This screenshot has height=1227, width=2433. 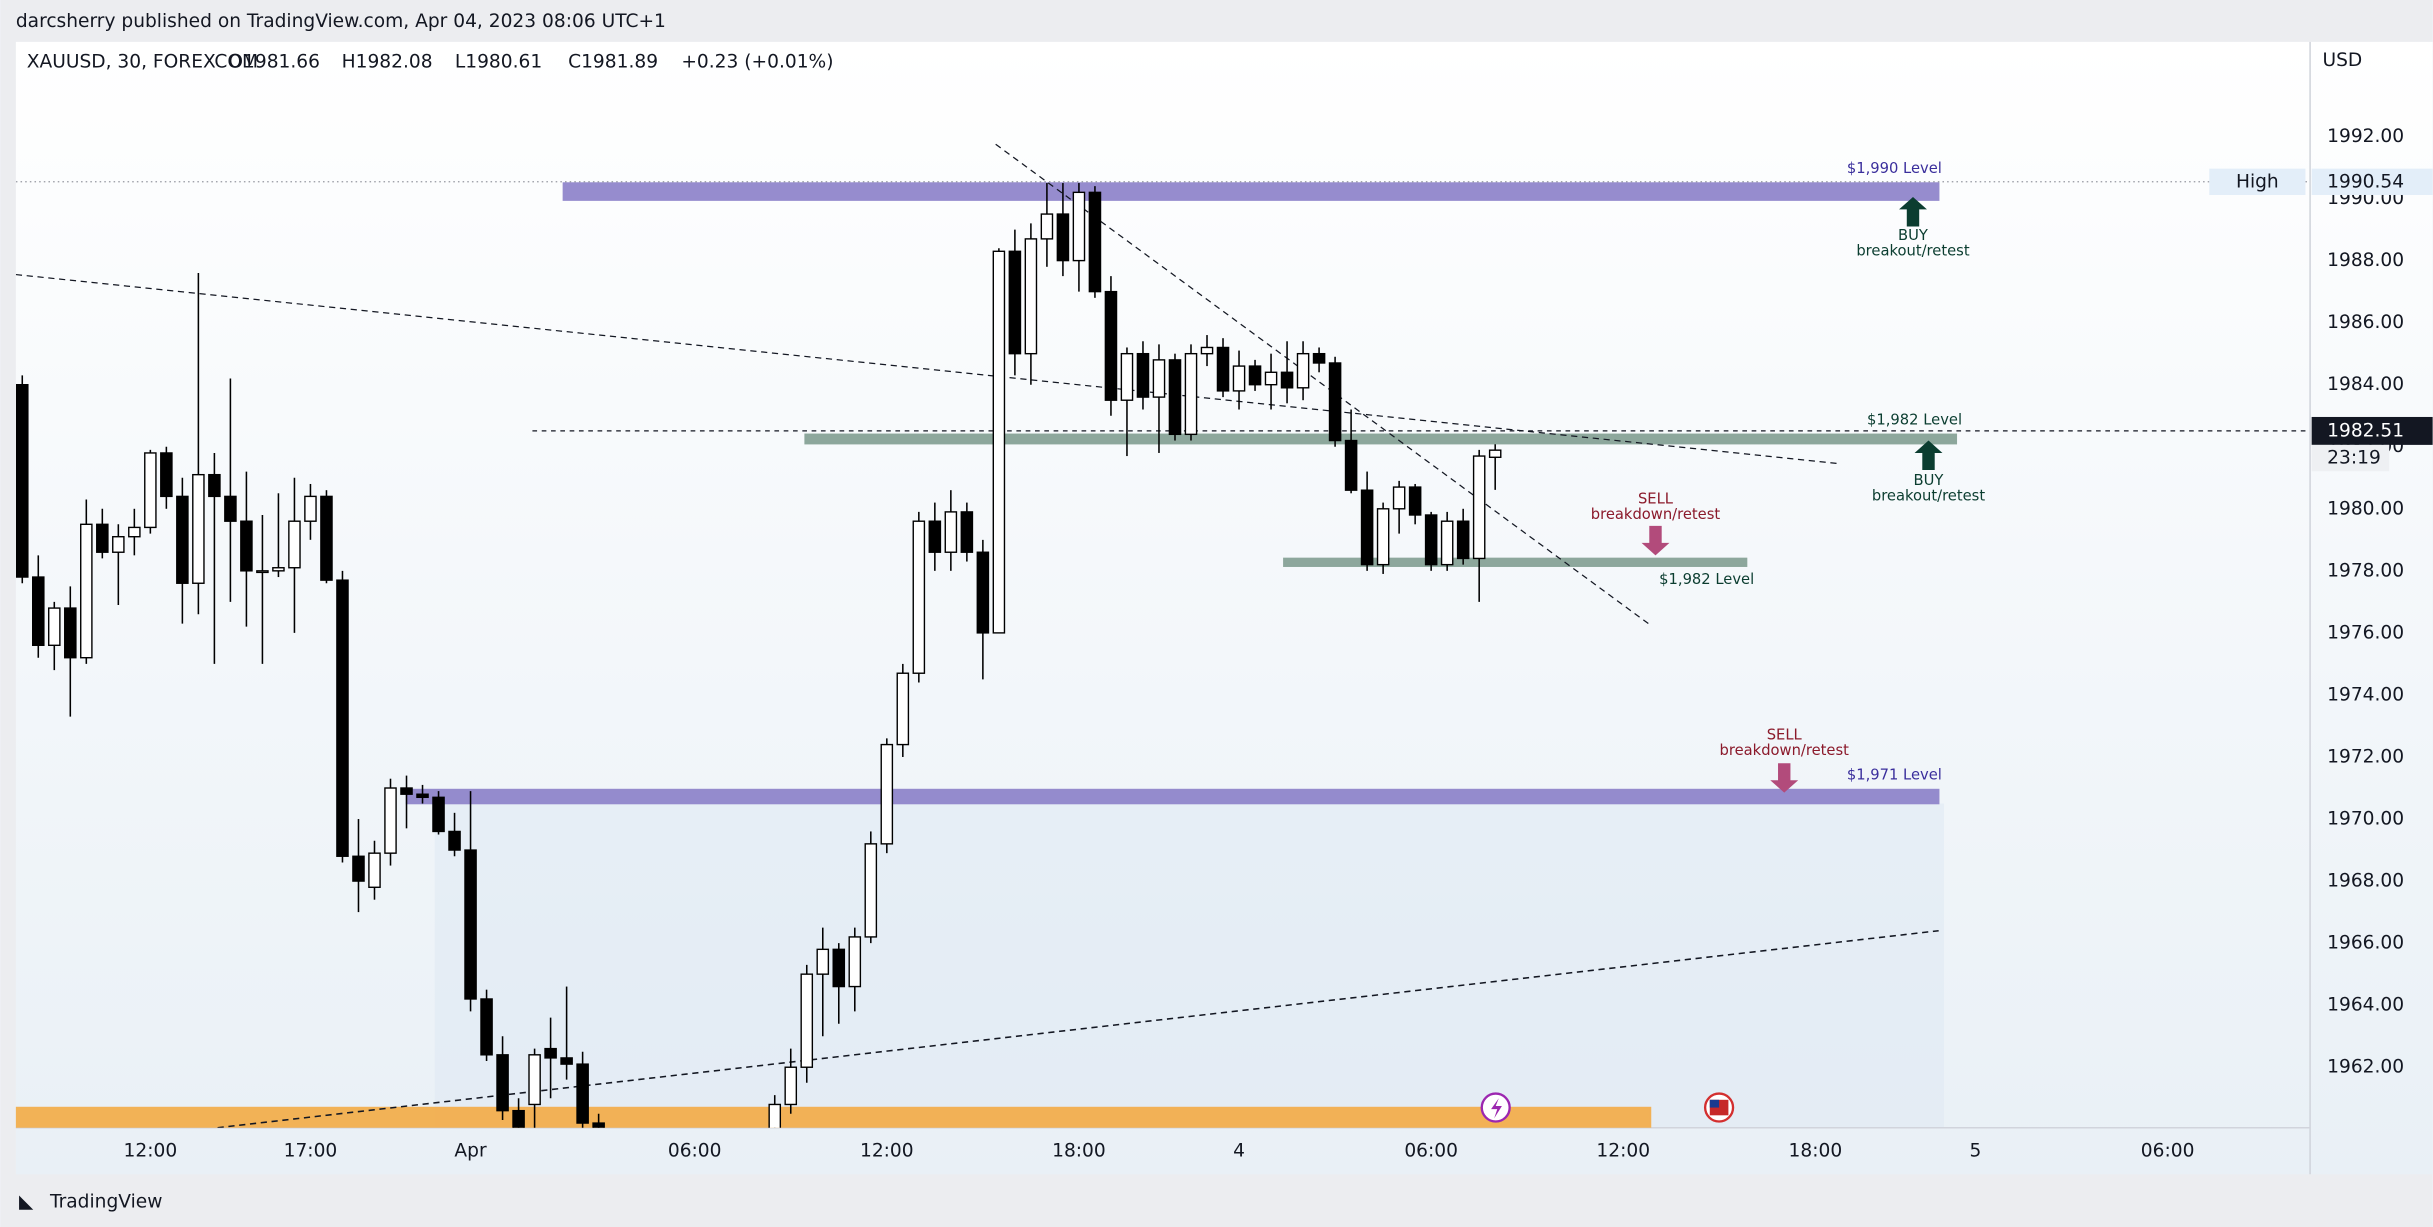 What do you see at coordinates (470, 1150) in the screenshot?
I see `x-tick-label: Apr` at bounding box center [470, 1150].